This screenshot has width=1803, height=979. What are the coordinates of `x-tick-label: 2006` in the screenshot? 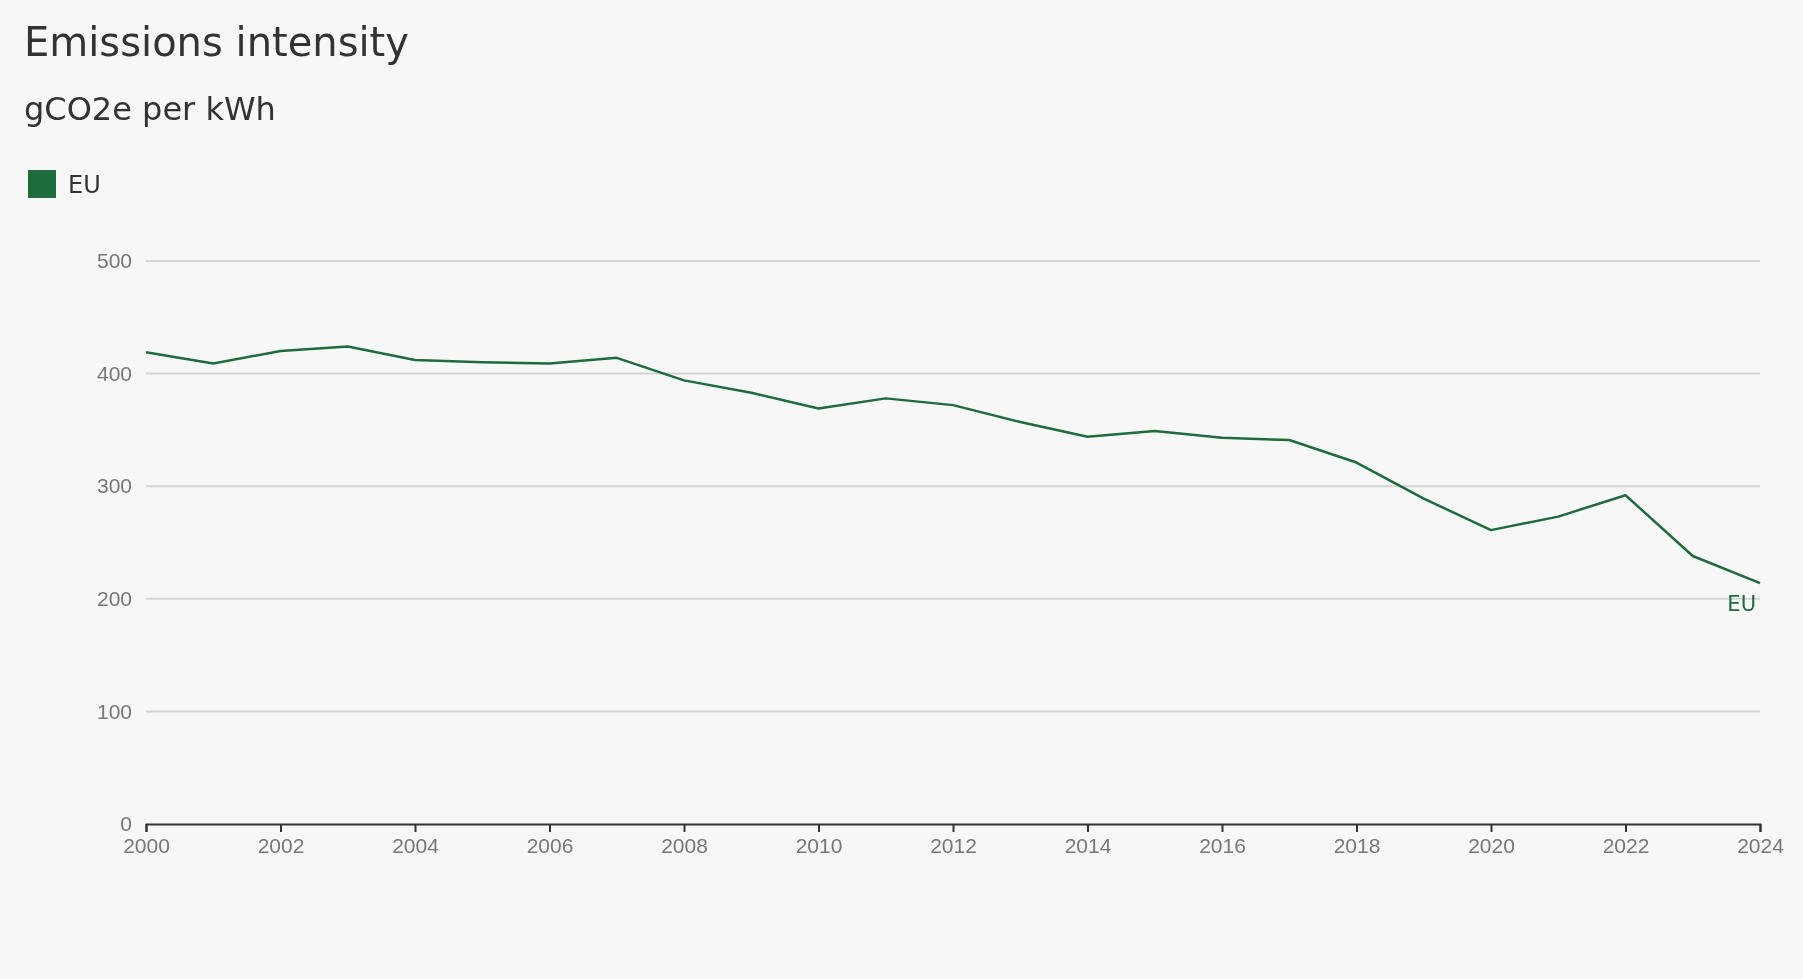 It's located at (550, 845).